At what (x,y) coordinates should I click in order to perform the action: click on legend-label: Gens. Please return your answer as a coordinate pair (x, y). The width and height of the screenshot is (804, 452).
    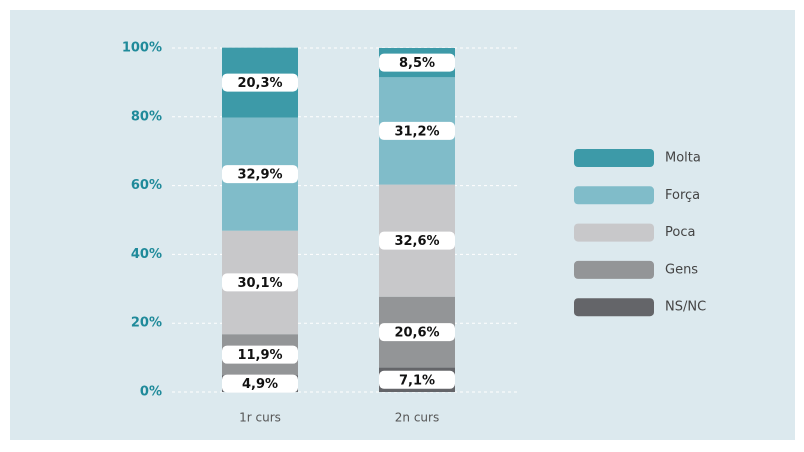
    Looking at the image, I should click on (681, 269).